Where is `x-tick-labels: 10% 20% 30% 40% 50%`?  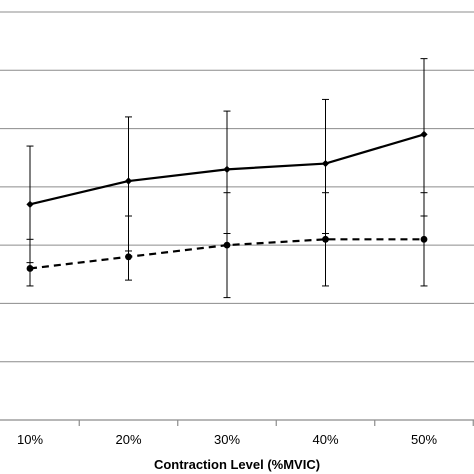 x-tick-labels: 10% 20% 30% 40% 50% is located at coordinates (227, 439).